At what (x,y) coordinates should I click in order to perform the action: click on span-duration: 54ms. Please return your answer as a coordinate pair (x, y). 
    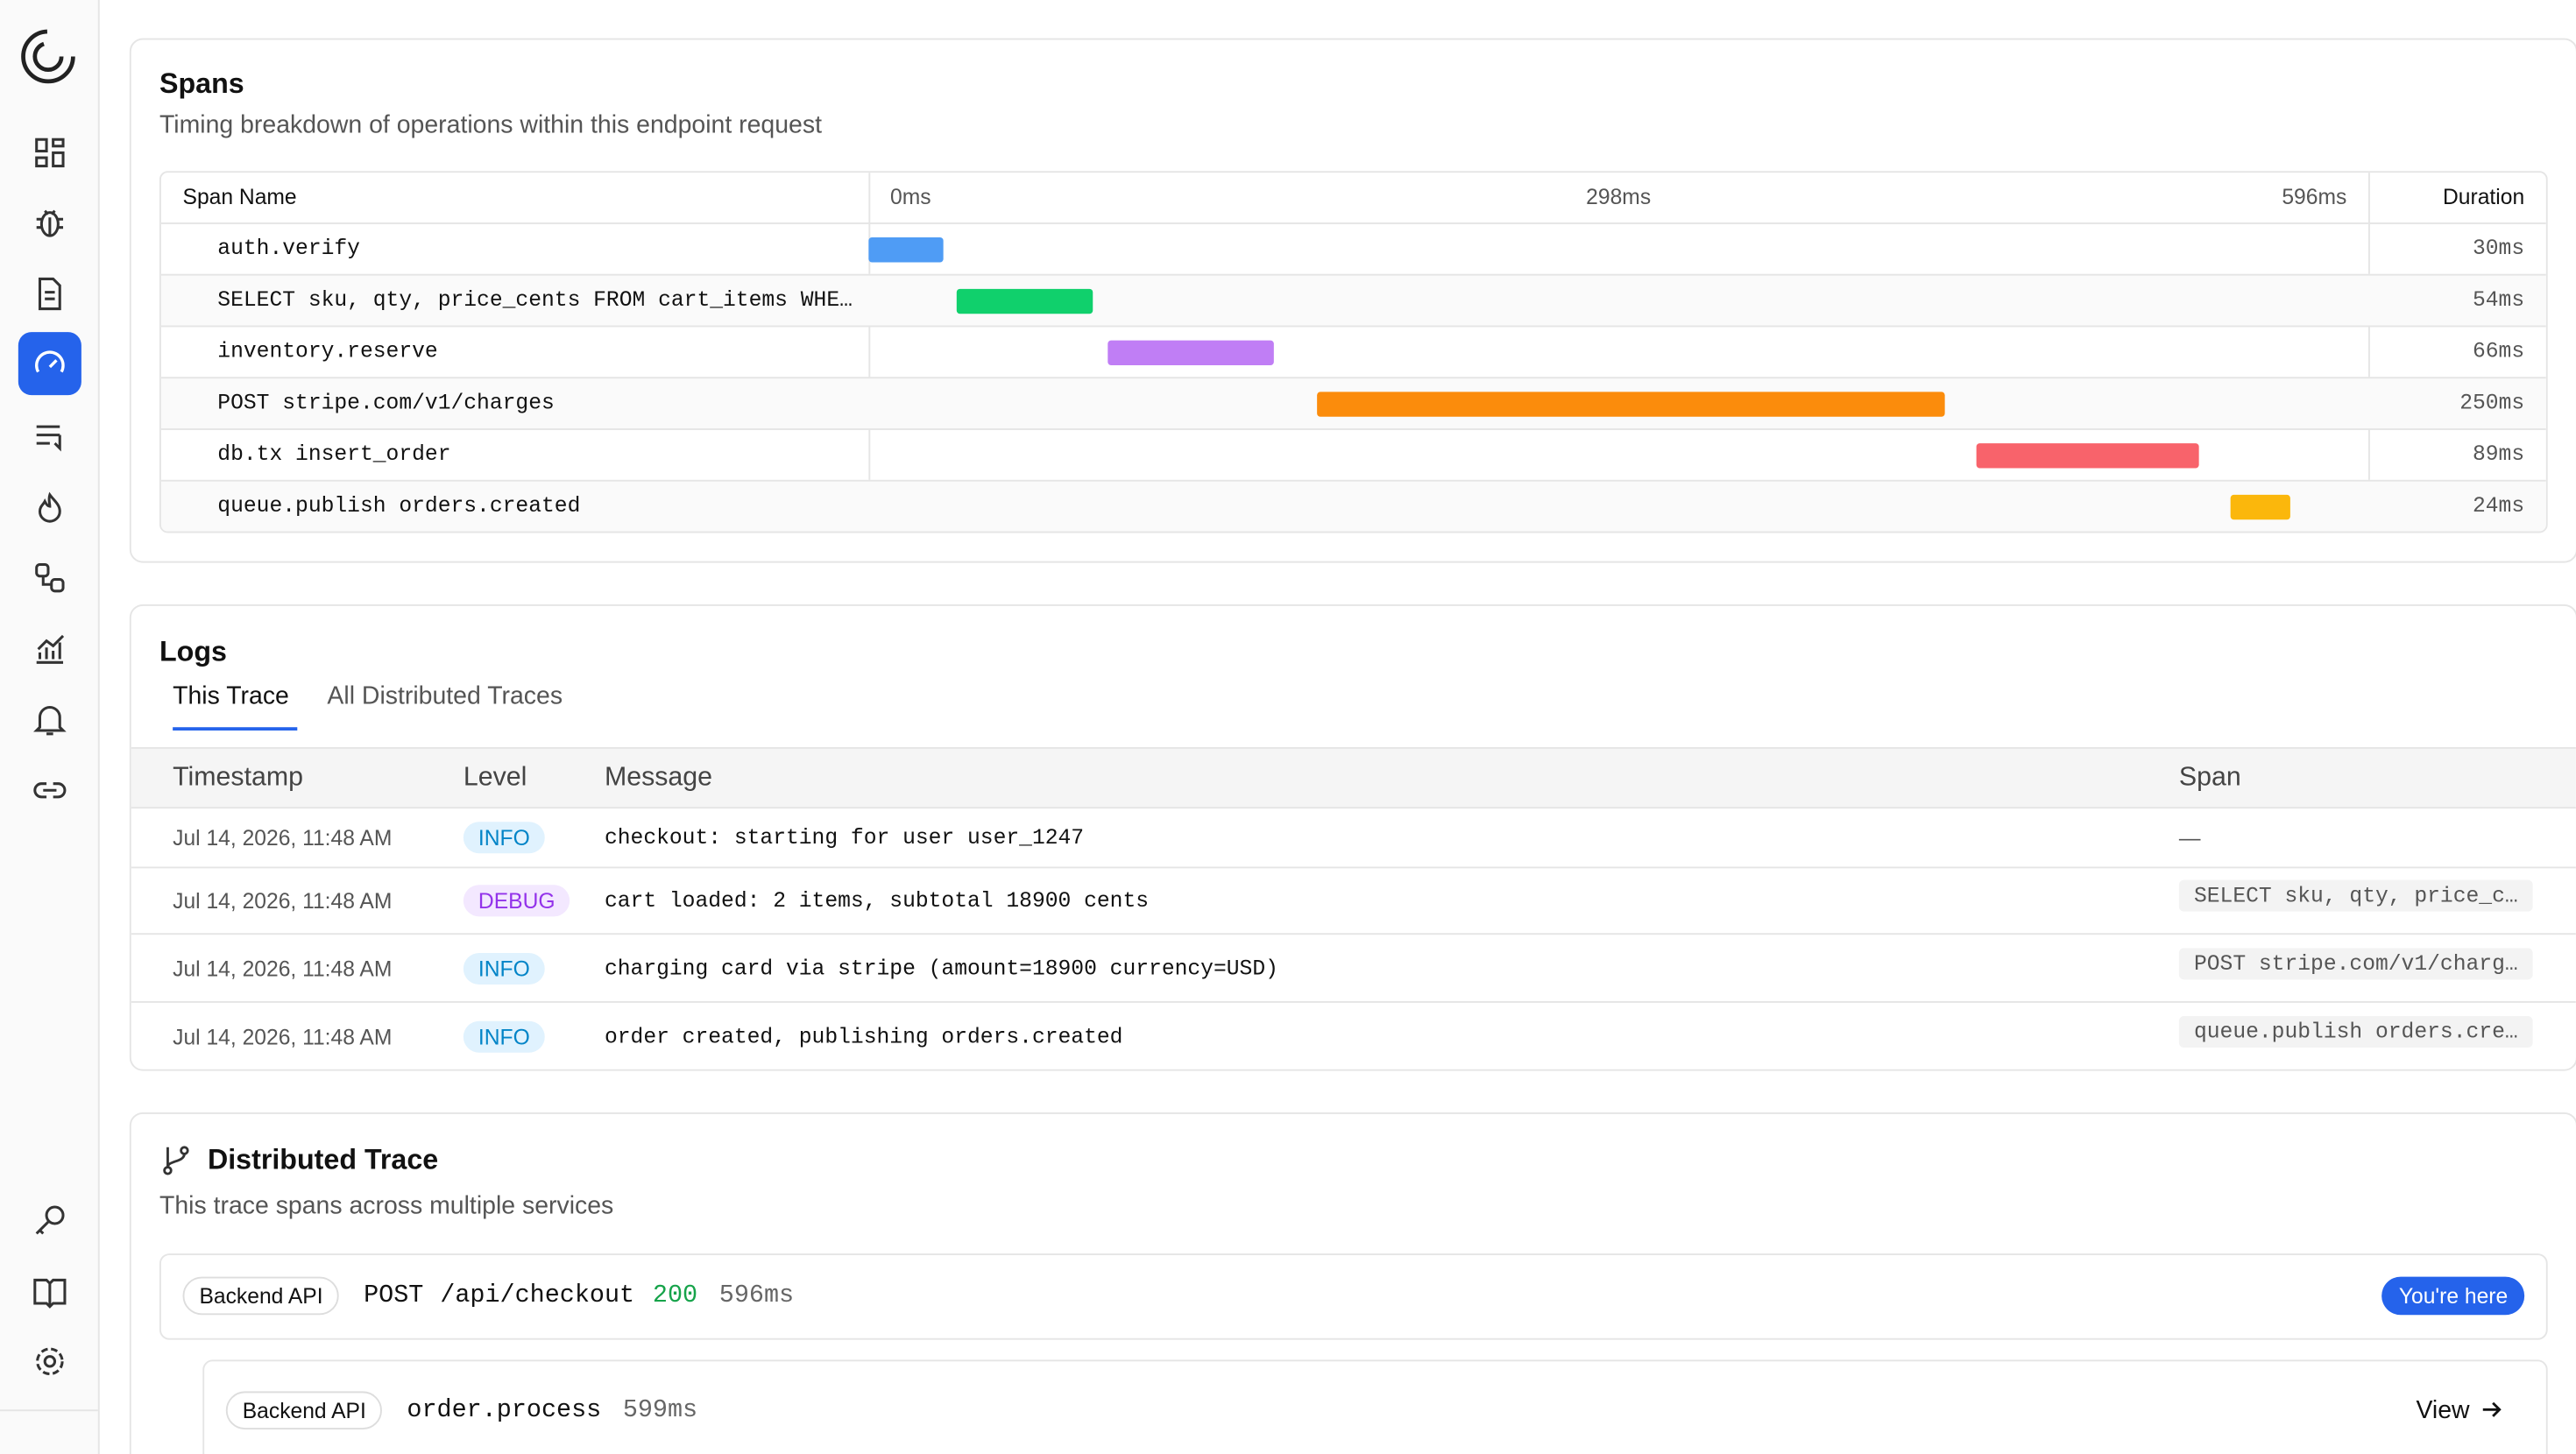
    Looking at the image, I should click on (2498, 299).